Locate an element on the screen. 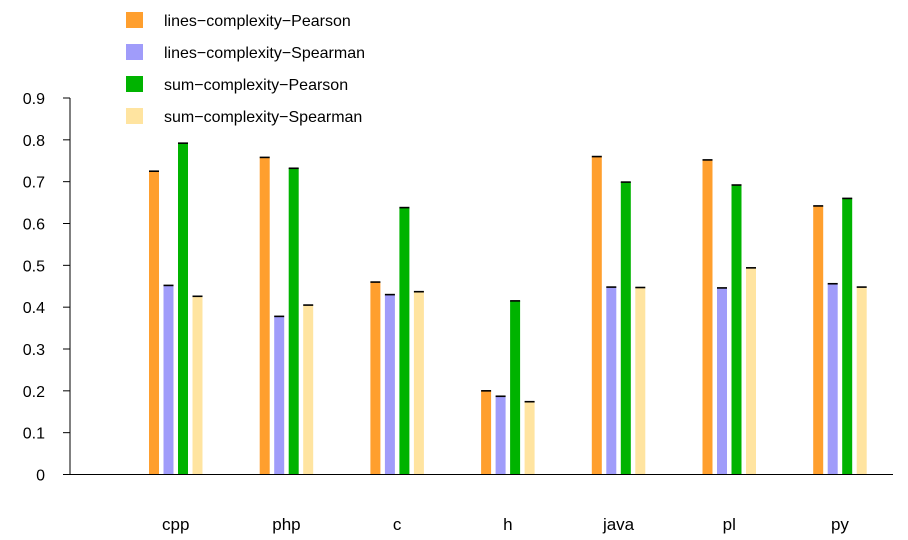  x-category-label: php is located at coordinates (286, 524).